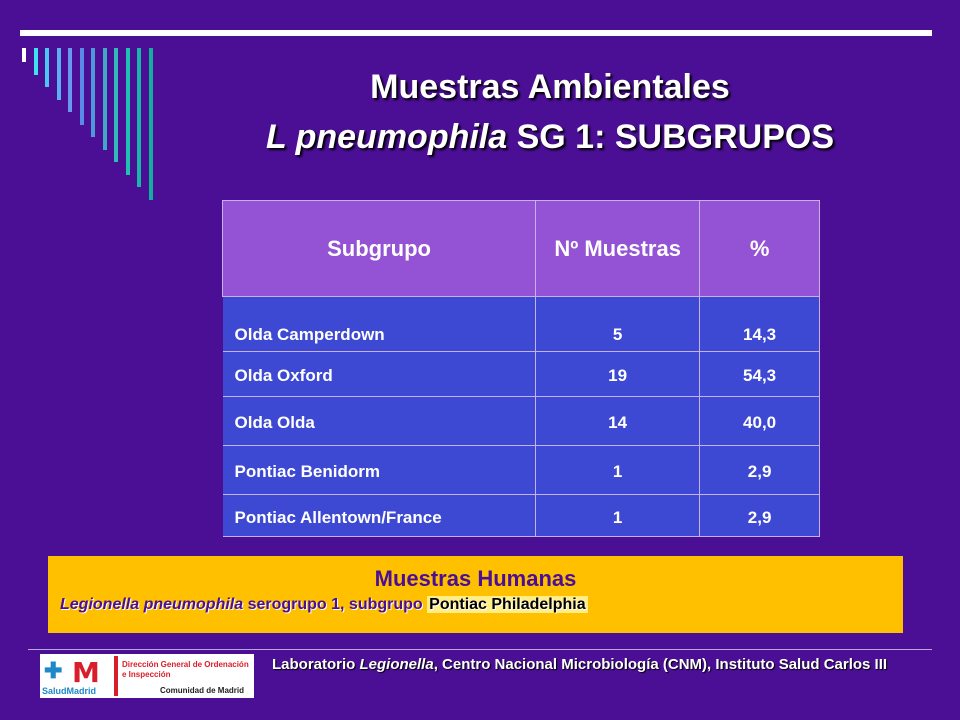  I want to click on cell-n: 5, so click(618, 324).